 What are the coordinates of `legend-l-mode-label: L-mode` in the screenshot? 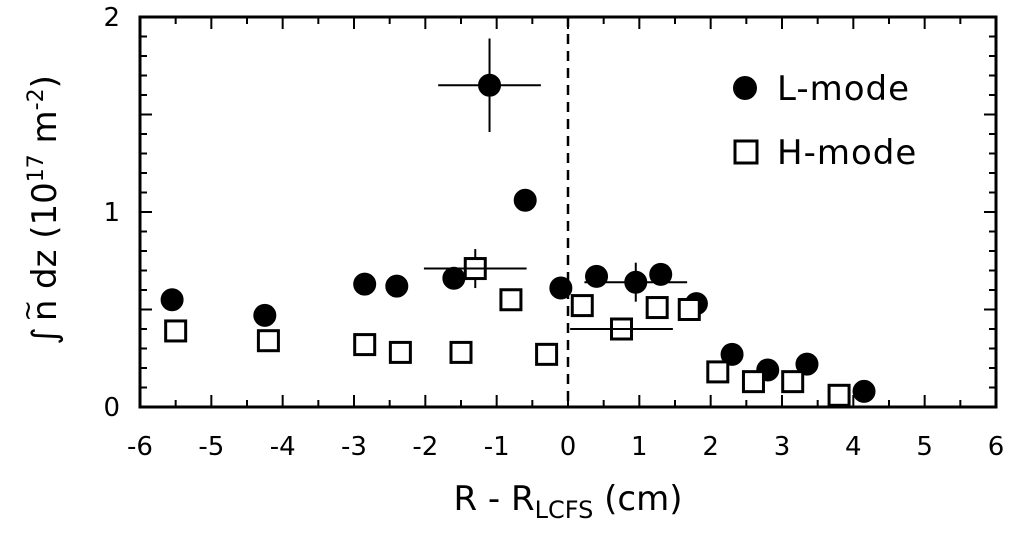 It's located at (843, 89).